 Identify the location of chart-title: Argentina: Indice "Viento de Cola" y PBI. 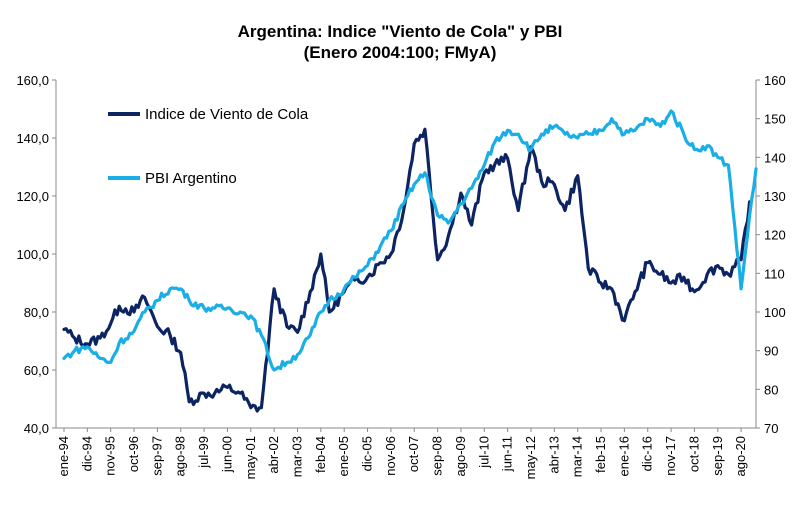
(400, 31).